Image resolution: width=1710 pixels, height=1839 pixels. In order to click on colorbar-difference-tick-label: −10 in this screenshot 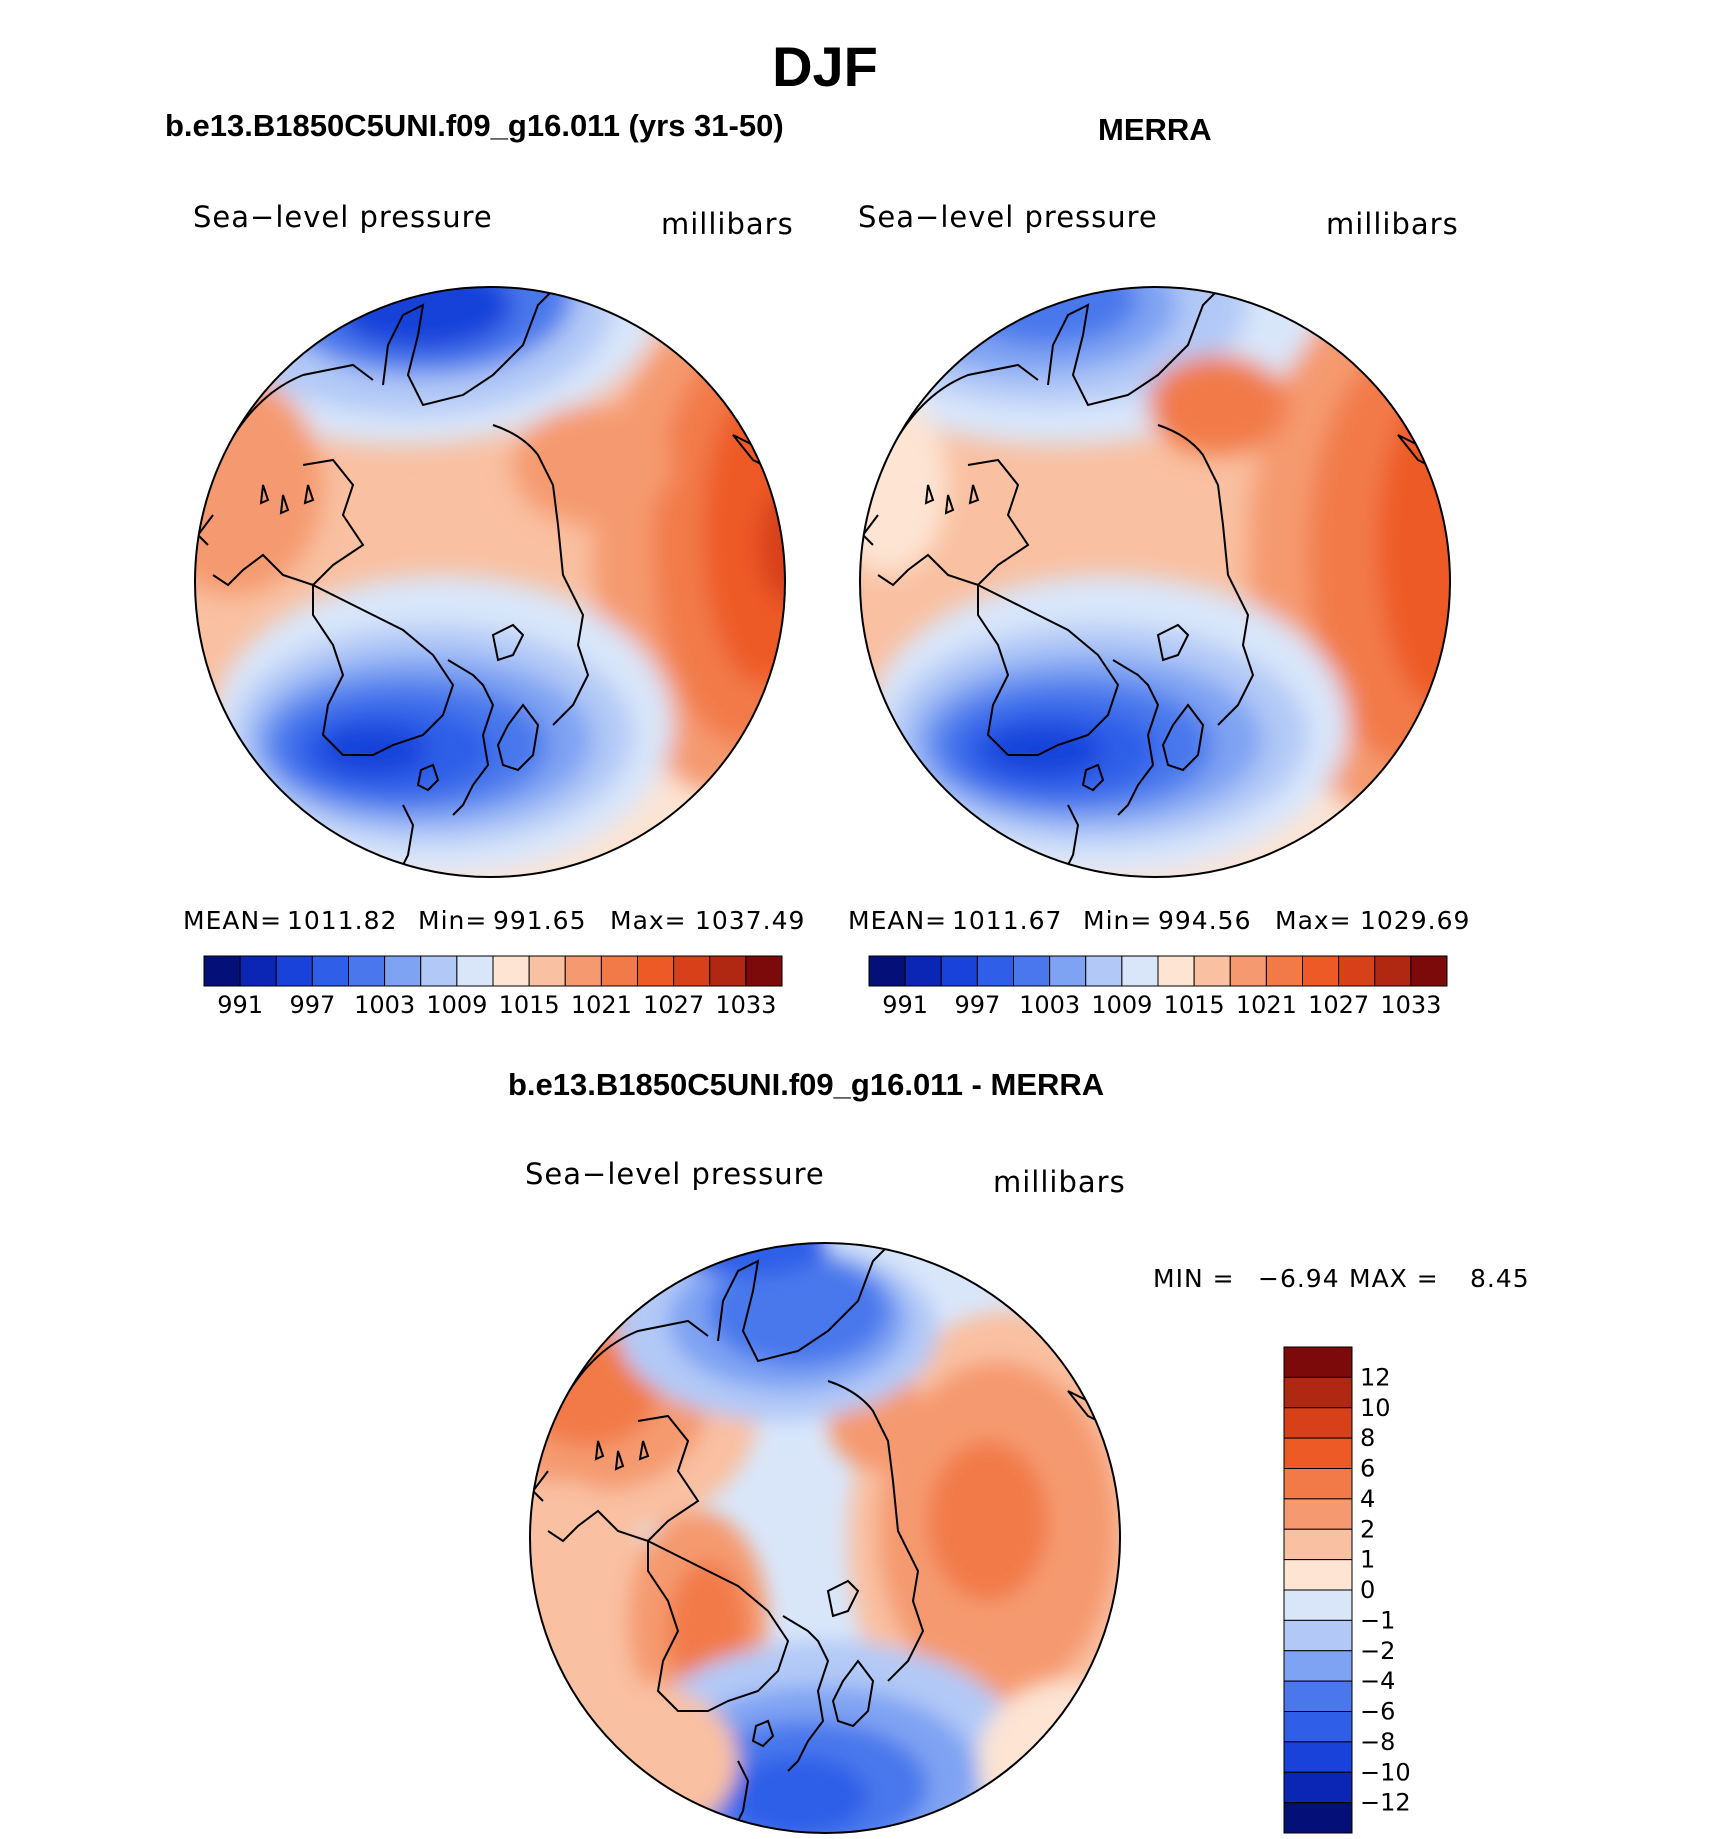, I will do `click(1385, 1772)`.